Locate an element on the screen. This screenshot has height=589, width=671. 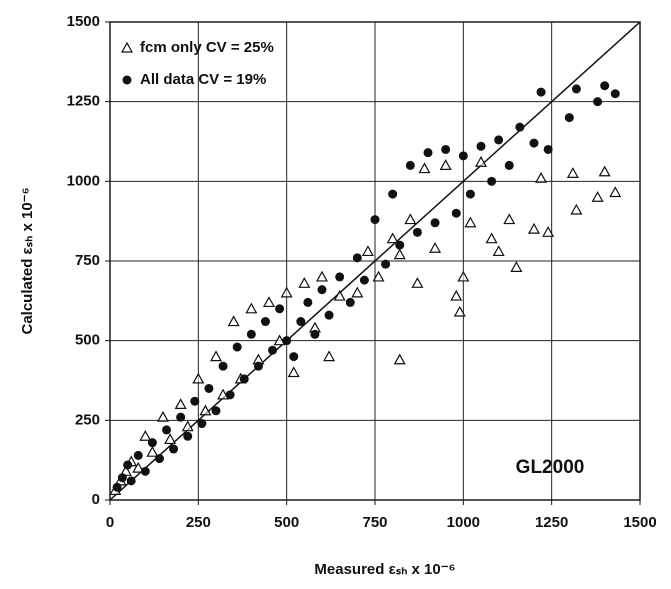
y-tick-label: 1500 is located at coordinates (83, 21).